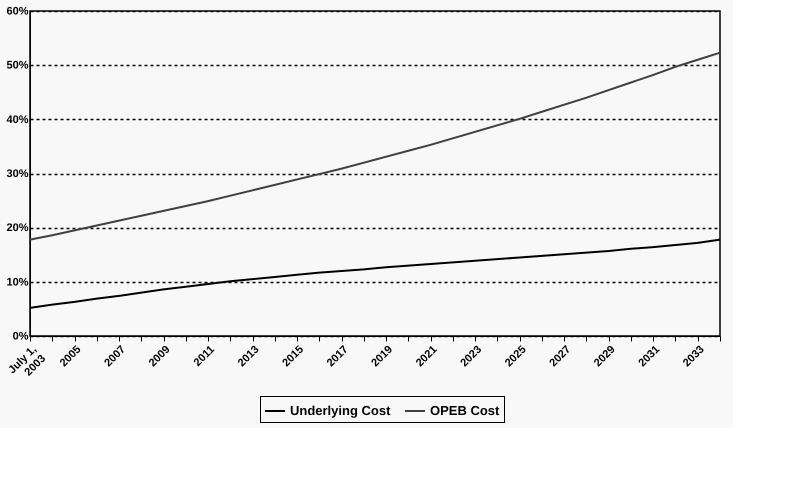  Describe the element at coordinates (17, 228) in the screenshot. I see `y-tick-label: 20%` at that location.